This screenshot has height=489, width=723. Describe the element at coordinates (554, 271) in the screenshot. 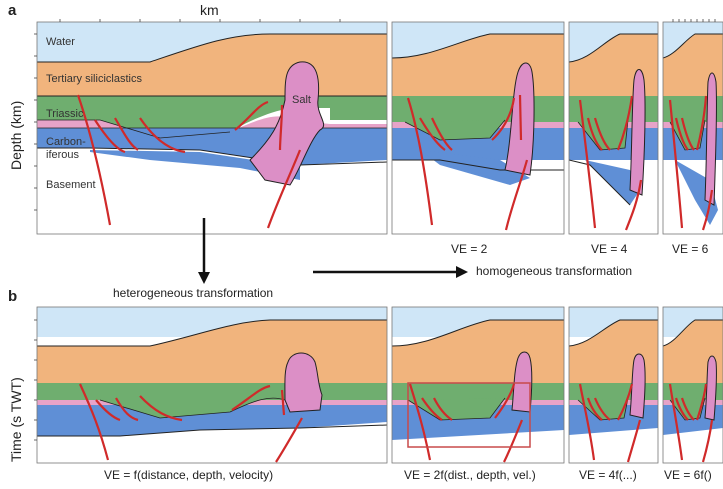

I see `homogeneous-label: homogeneous transformation` at that location.